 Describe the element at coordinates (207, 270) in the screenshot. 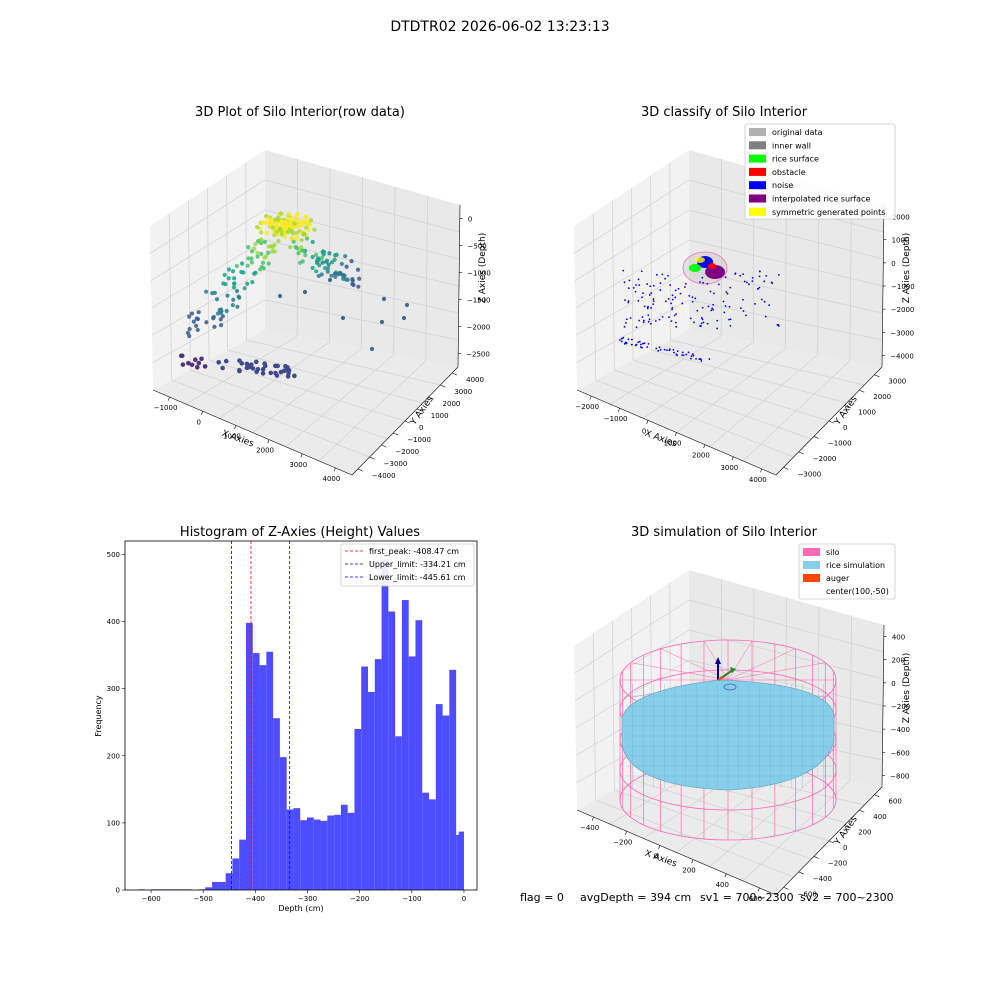

I see `left-pane` at that location.